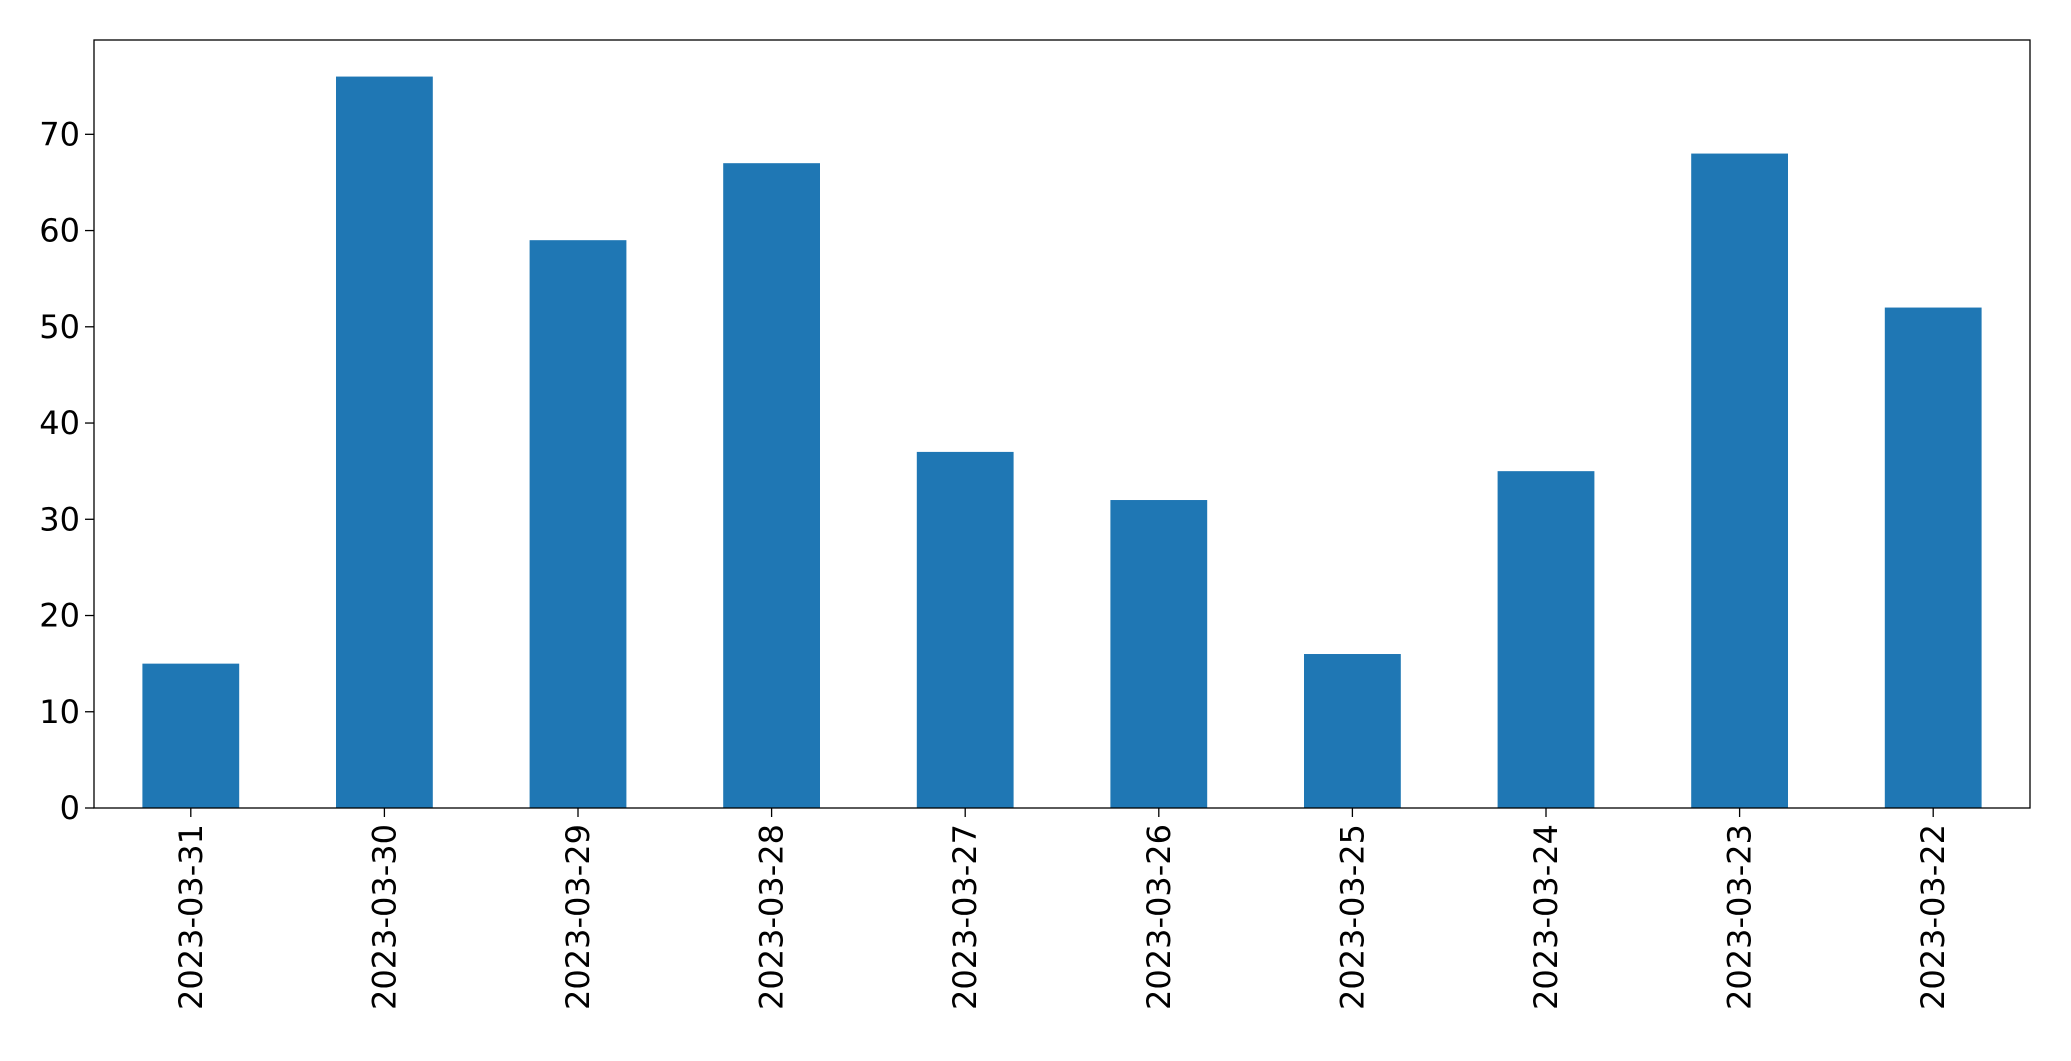 This screenshot has width=2071, height=1061. Describe the element at coordinates (59, 327) in the screenshot. I see `y-tick-label: 50` at that location.